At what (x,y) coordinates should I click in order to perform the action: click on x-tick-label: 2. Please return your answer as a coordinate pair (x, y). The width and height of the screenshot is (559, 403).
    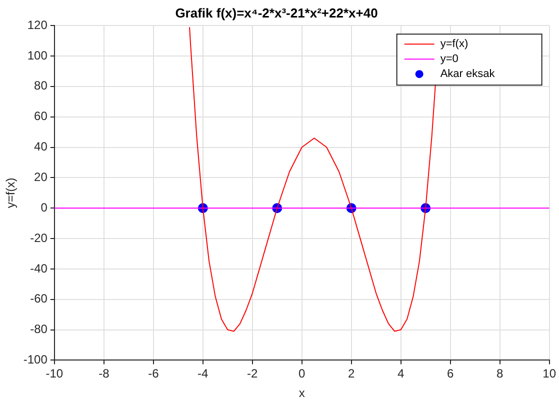
    Looking at the image, I should click on (352, 373).